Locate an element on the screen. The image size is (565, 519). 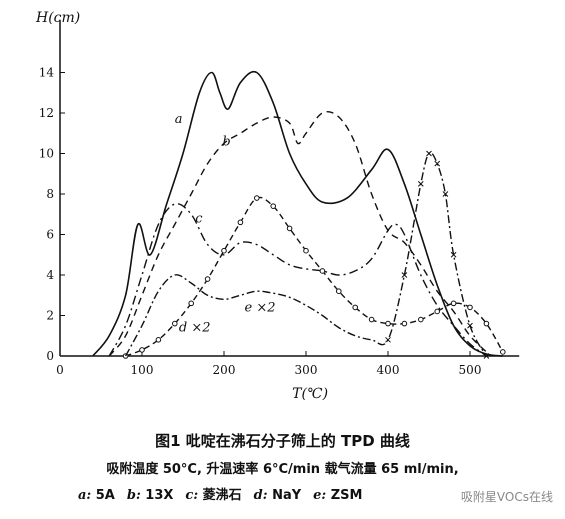
figure-caption-conditions: 吸附温度 50°C, 升温速率 6°C/min 载气流量 65 ml/min, is located at coordinates (282, 469).